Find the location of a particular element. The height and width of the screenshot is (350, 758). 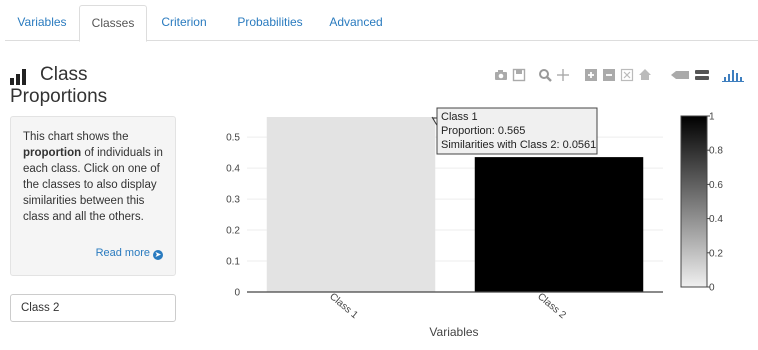

zoom-icon is located at coordinates (545, 75).